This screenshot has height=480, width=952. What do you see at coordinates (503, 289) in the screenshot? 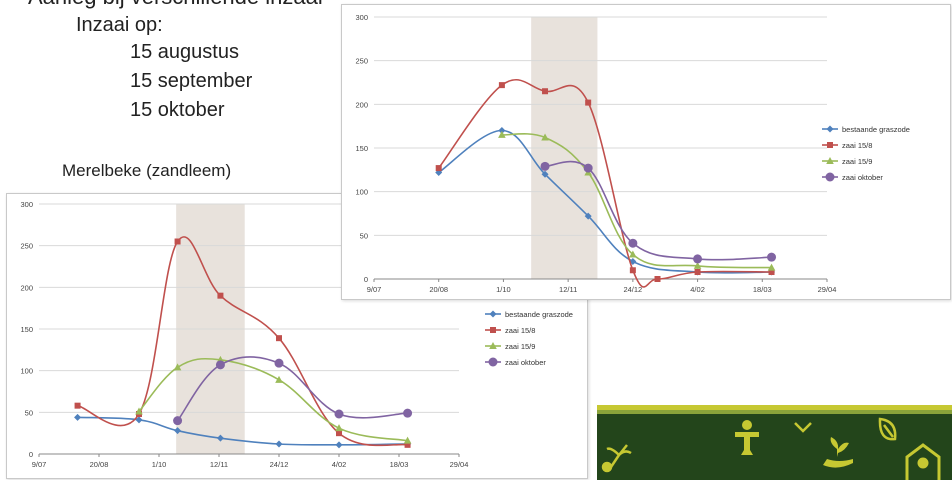
I see `chart1-x-tick-label: 1/10` at bounding box center [503, 289].